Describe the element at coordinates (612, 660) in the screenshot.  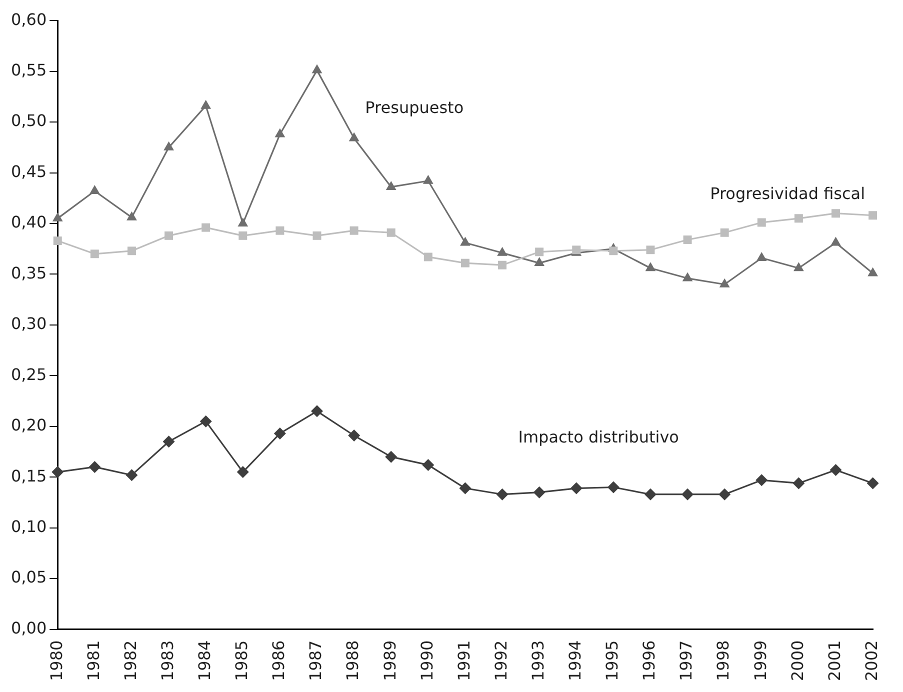
I see `x-tick-label: 1995` at that location.